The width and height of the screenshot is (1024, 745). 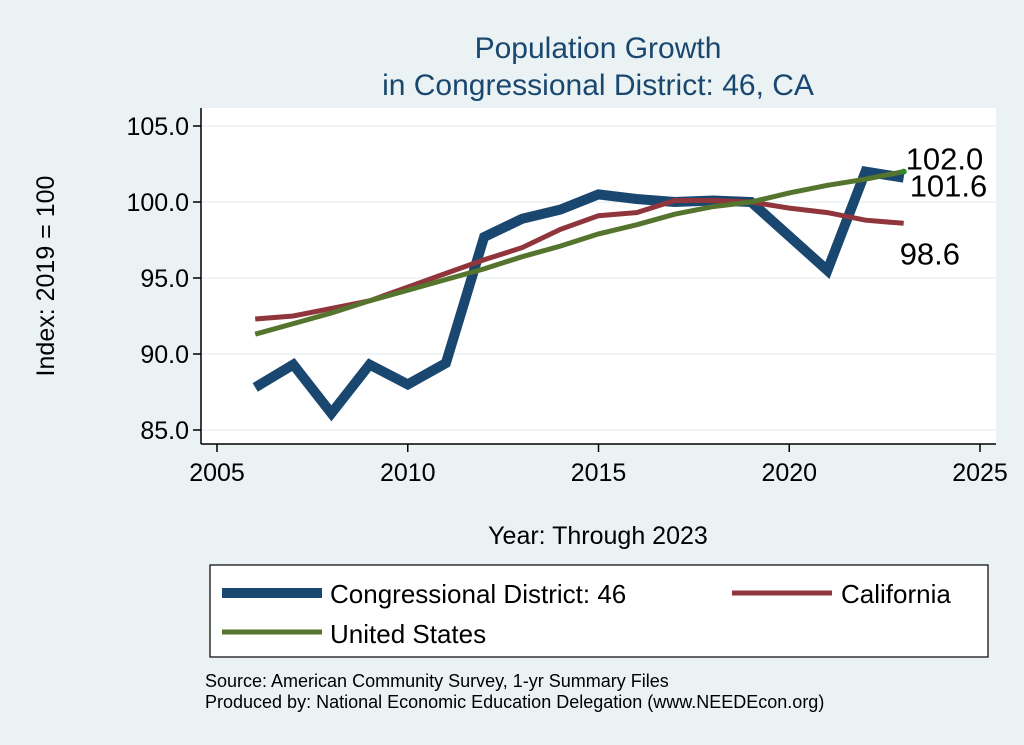 What do you see at coordinates (598, 48) in the screenshot?
I see `chart-title-line-1: Population Growth` at bounding box center [598, 48].